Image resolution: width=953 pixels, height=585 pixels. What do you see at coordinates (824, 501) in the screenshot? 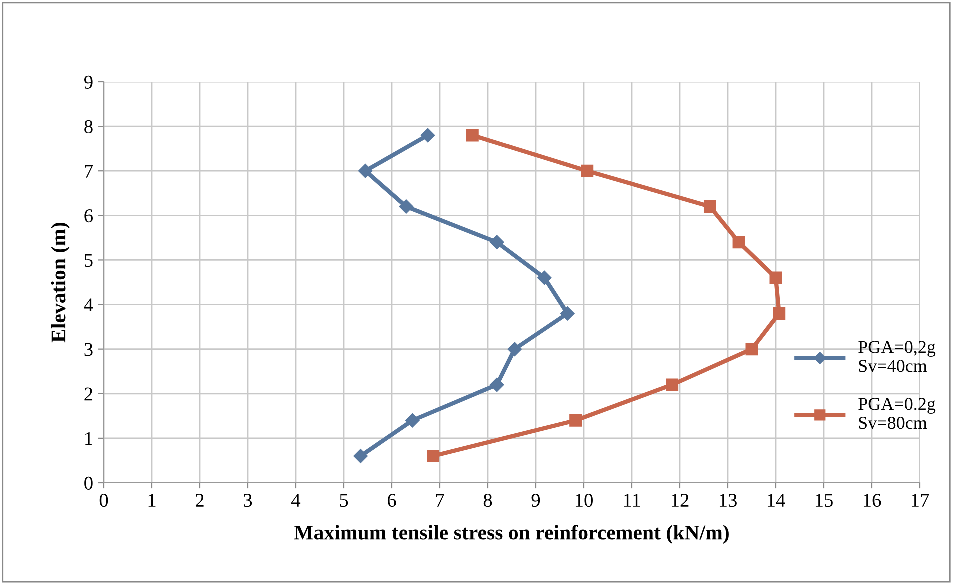
I see `x-tick-label: 15` at bounding box center [824, 501].